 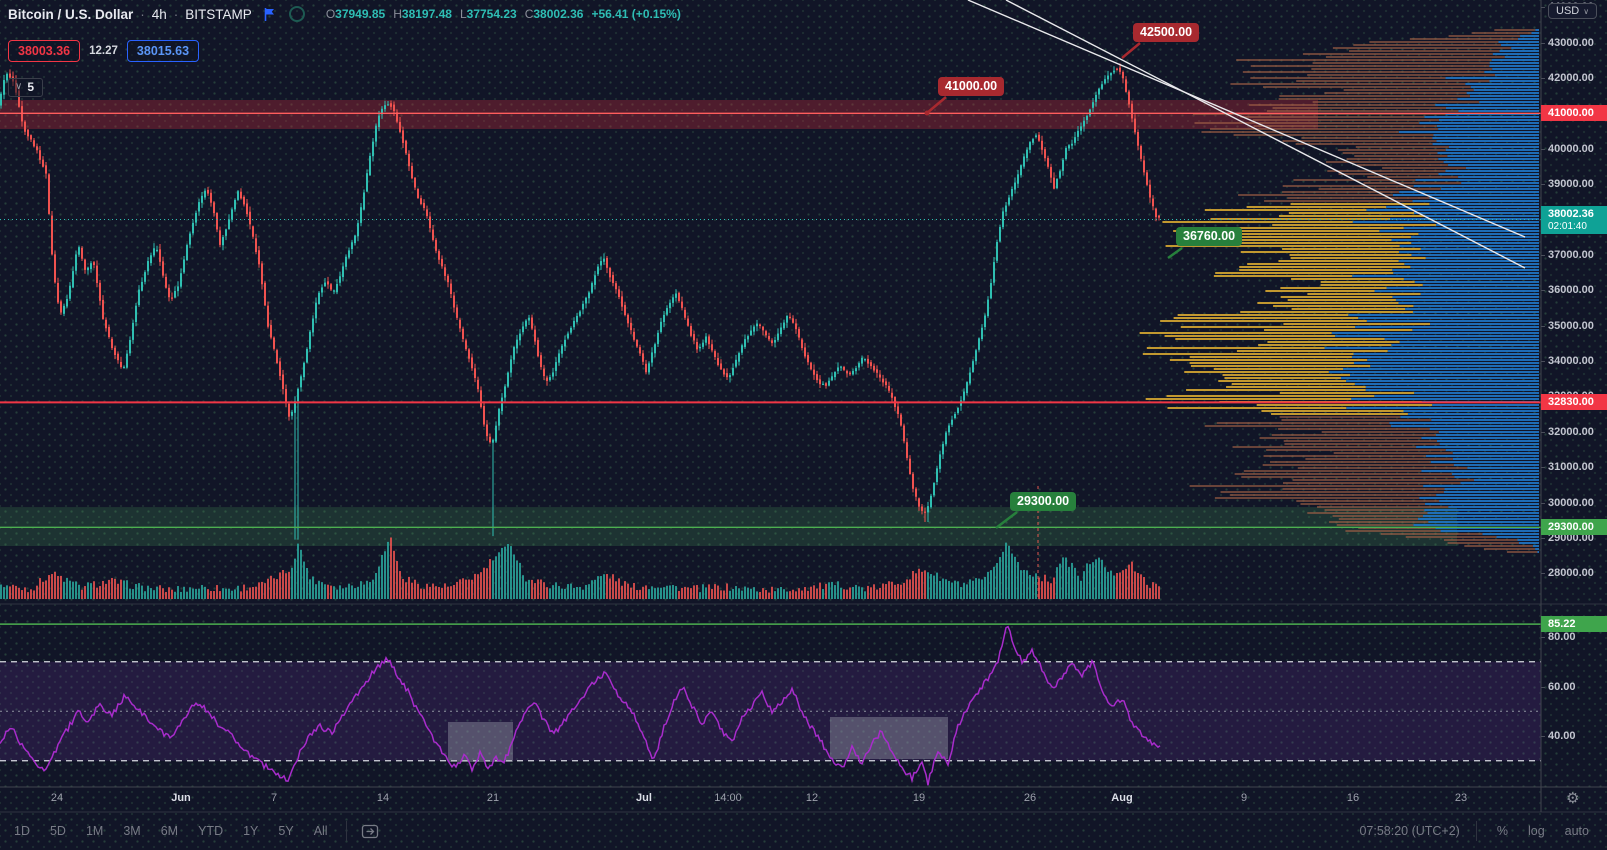 I want to click on price-callout-29300.00: 29300.00, so click(x=1043, y=501).